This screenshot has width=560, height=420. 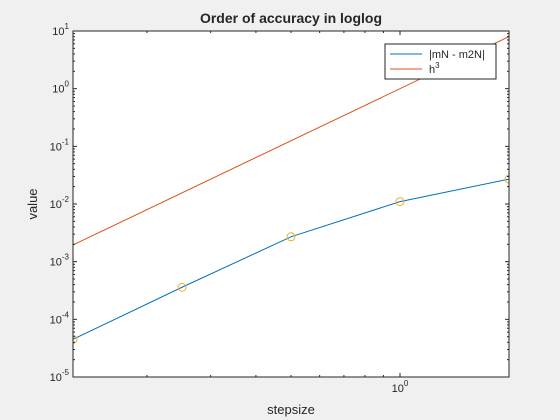 I want to click on y-tick-label: 10⁻¹, so click(x=60, y=145).